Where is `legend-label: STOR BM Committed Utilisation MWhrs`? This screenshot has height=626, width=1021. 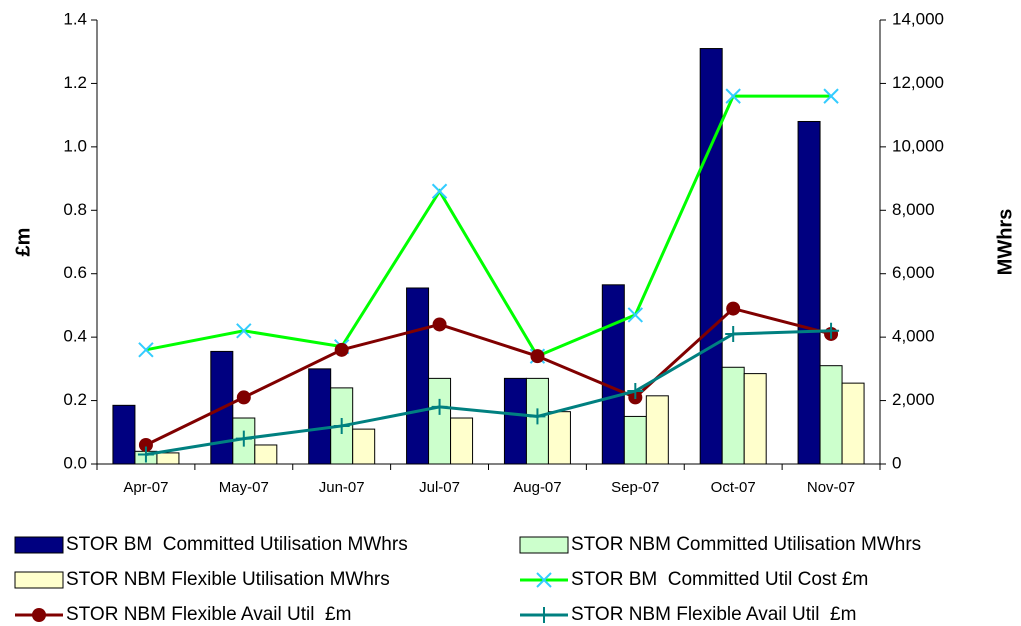
legend-label: STOR BM Committed Utilisation MWhrs is located at coordinates (237, 544).